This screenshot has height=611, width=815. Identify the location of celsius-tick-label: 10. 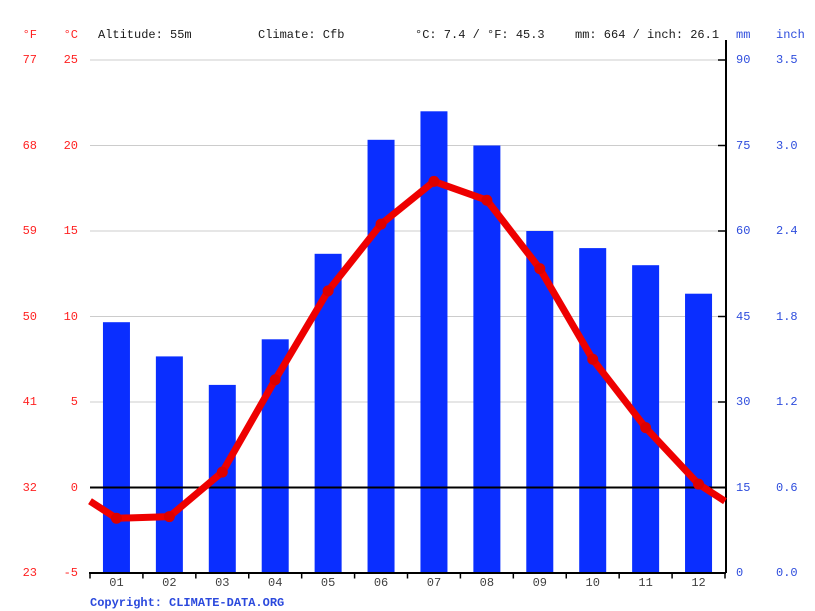
(70, 316).